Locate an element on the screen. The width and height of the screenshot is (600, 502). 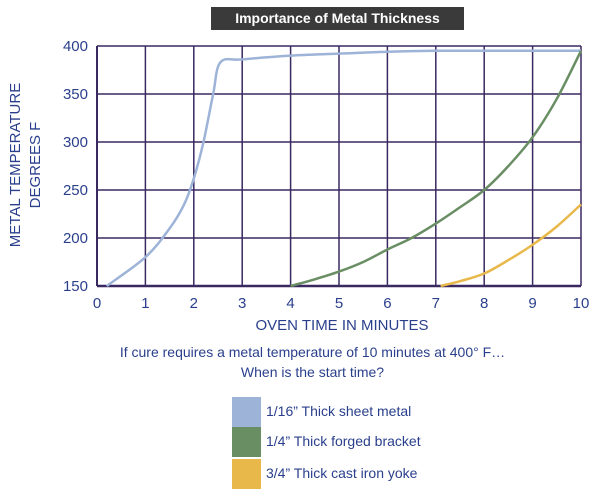
caption-line-2: When is the start time? is located at coordinates (312, 372).